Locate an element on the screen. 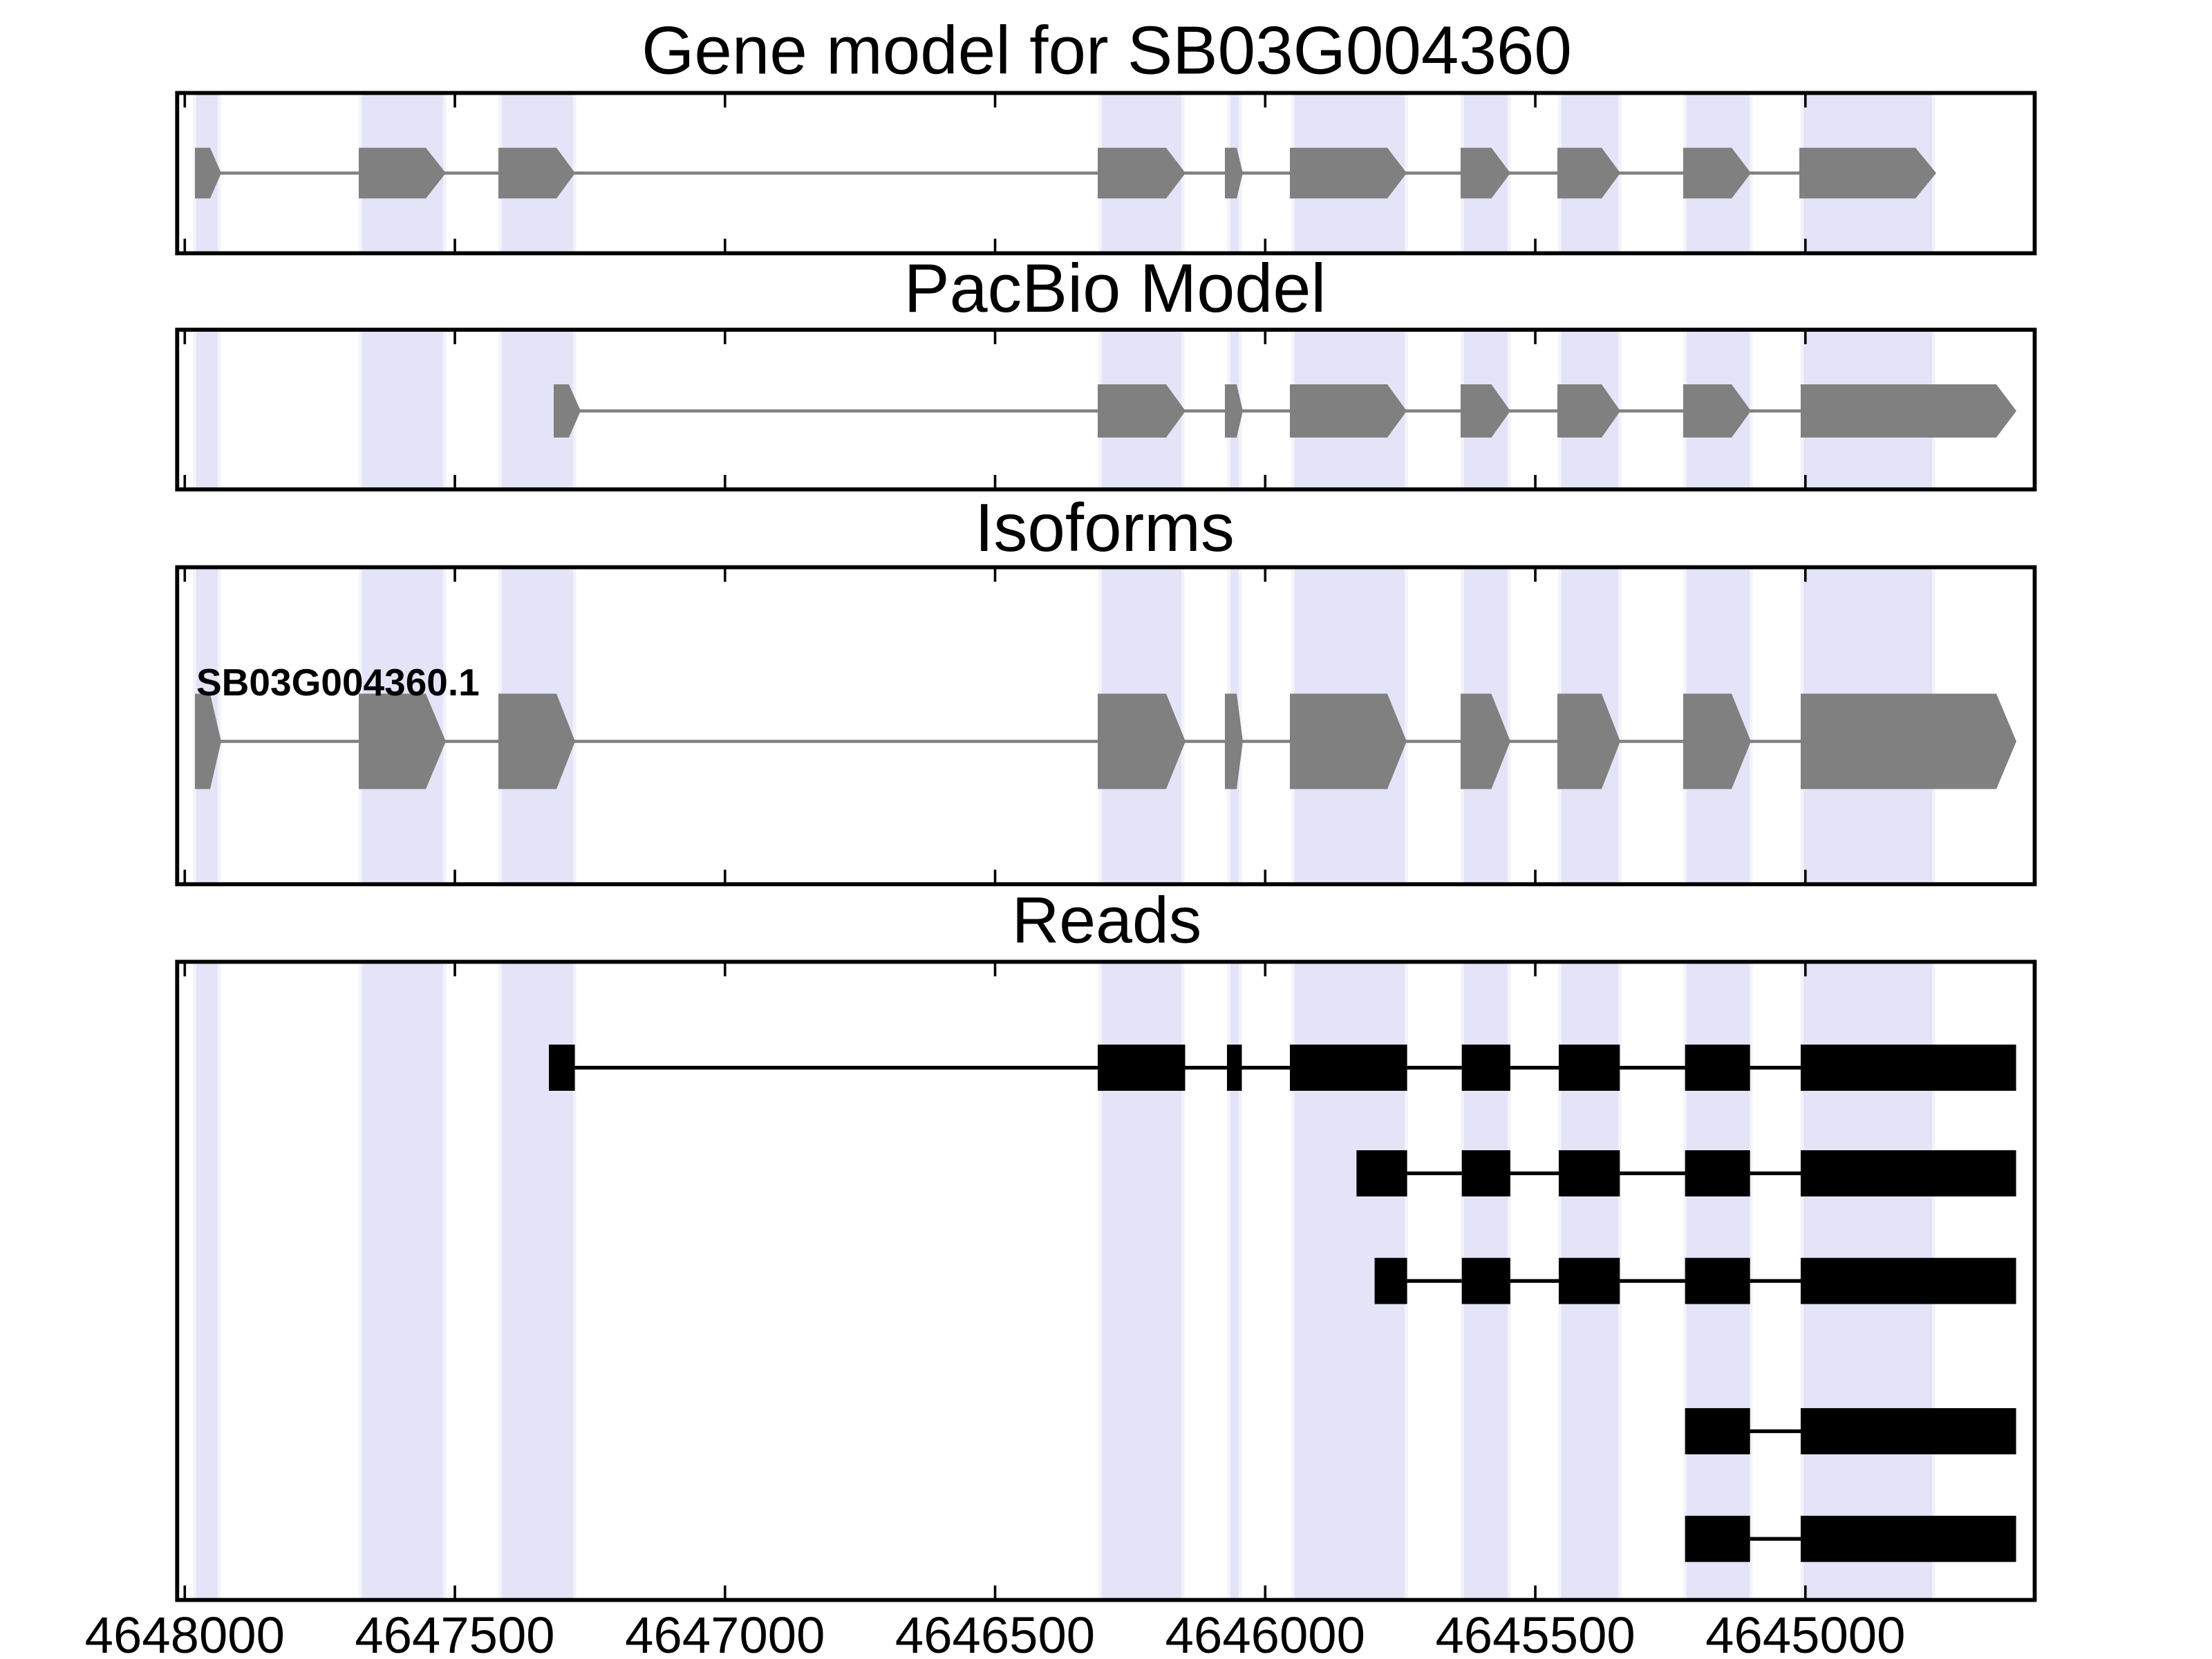 The image size is (2212, 1659). svg-text: SB03G004360.1 is located at coordinates (338, 682).